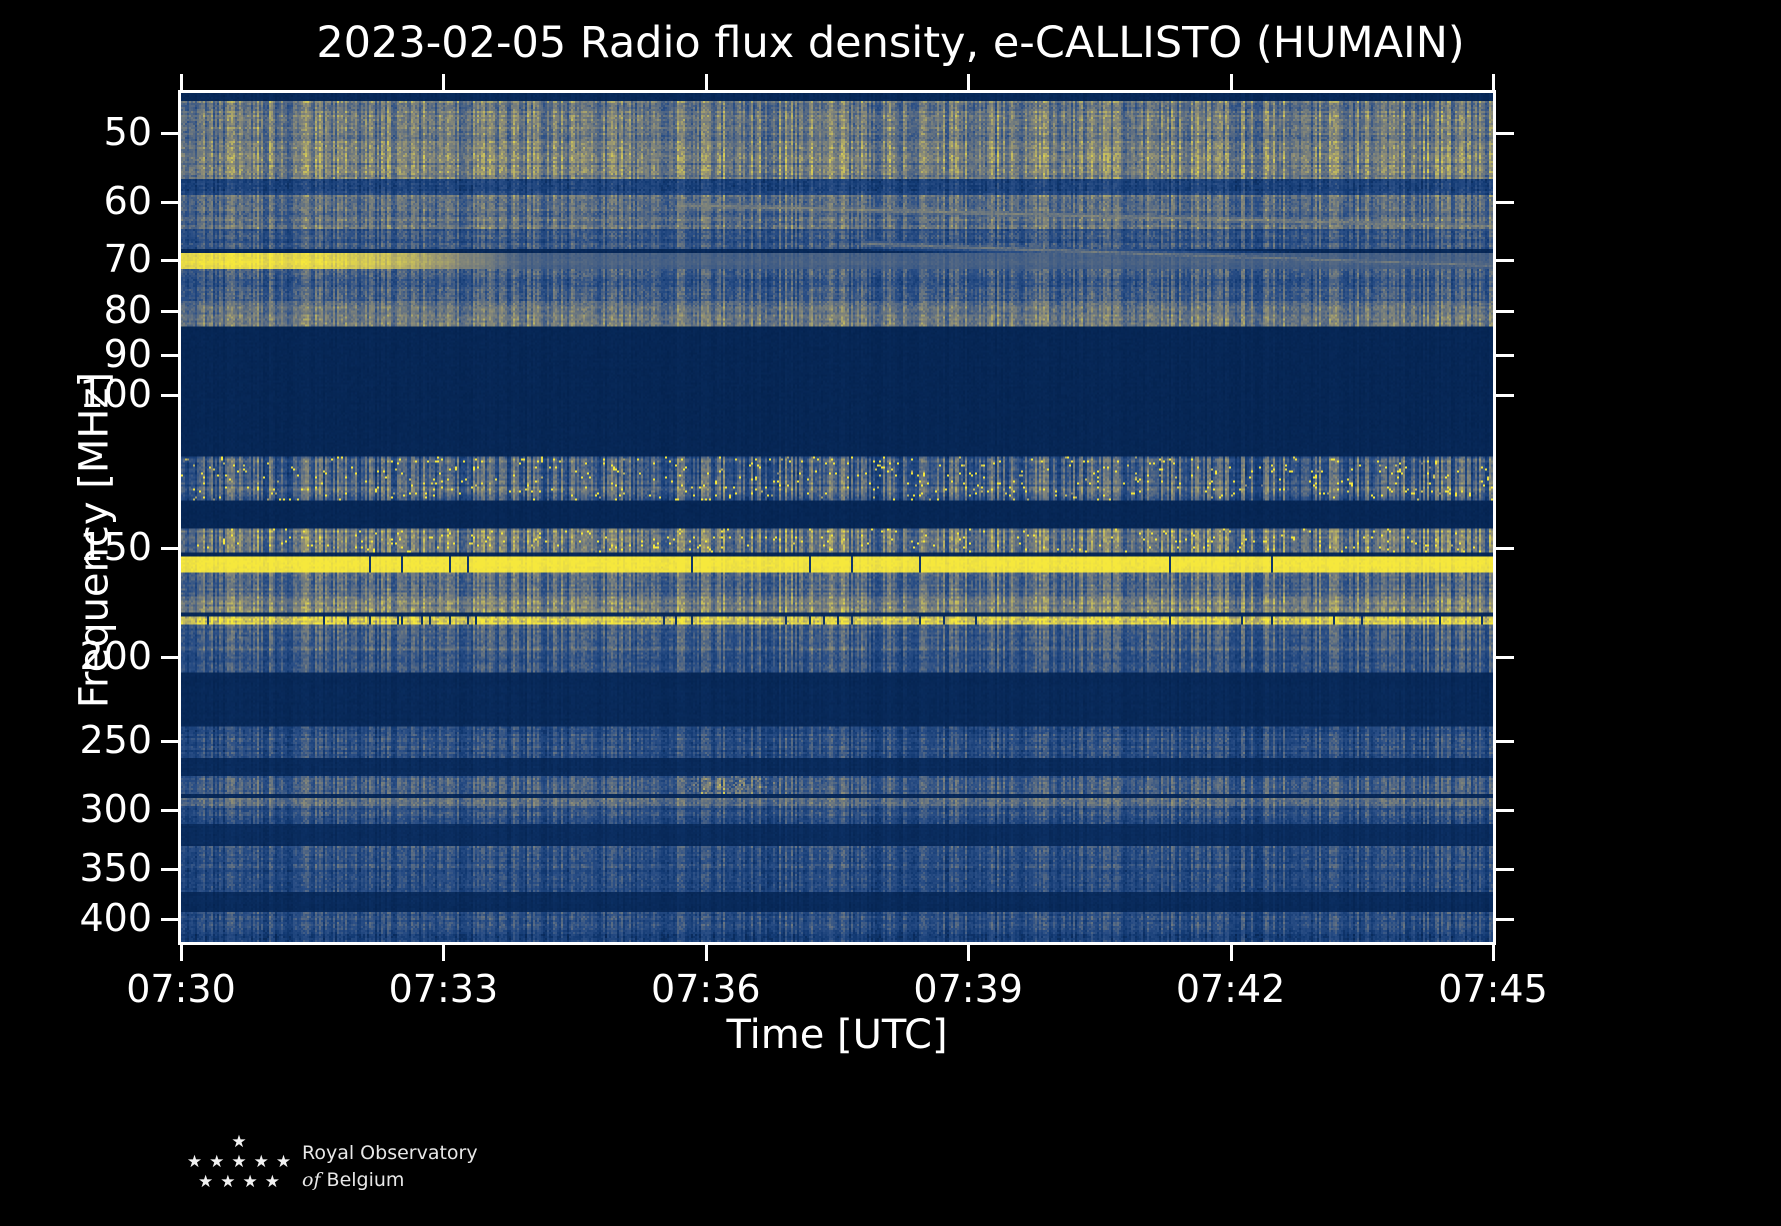 The width and height of the screenshot is (1781, 1226). I want to click on eu-stars-icon: ★ ★ ★ ★ ★ ★ ★ ★ ★ ★, so click(239, 1169).